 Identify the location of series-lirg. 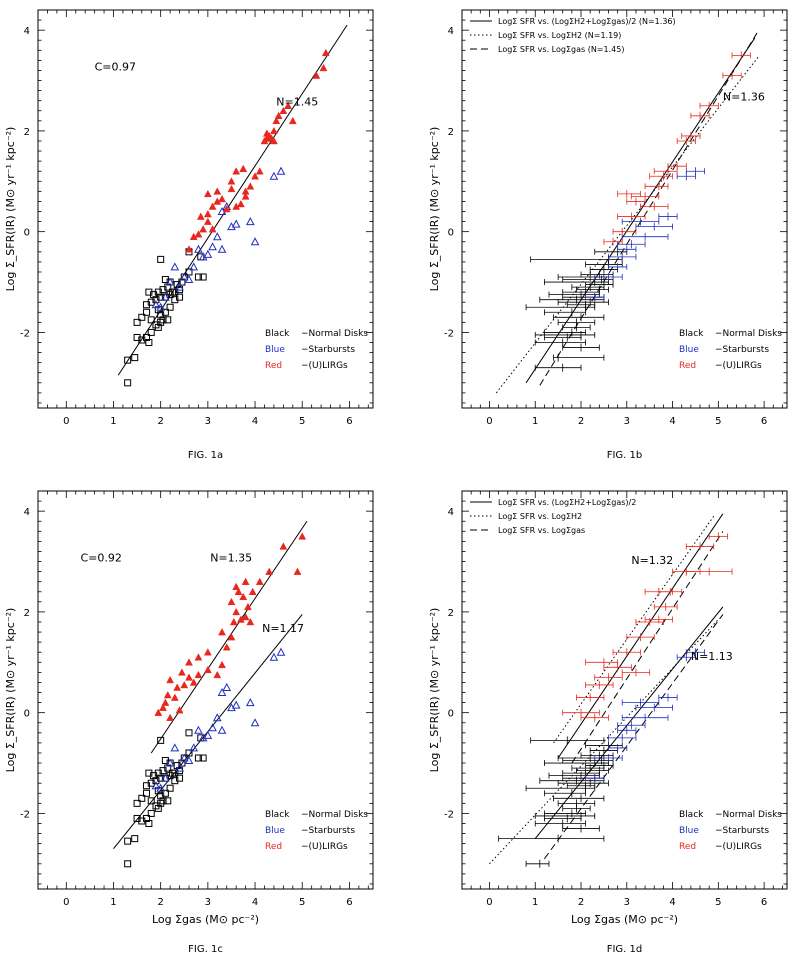
(230, 626).